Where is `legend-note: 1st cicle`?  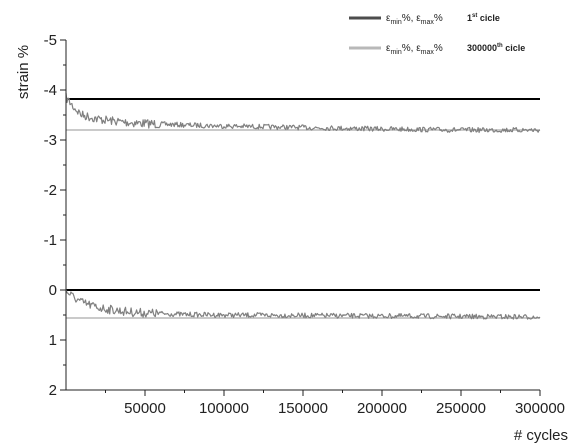
legend-note: 1st cicle is located at coordinates (483, 18).